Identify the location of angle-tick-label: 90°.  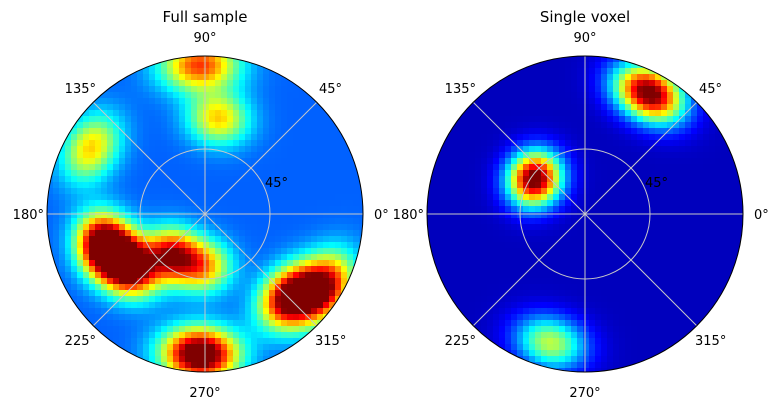
(204, 38).